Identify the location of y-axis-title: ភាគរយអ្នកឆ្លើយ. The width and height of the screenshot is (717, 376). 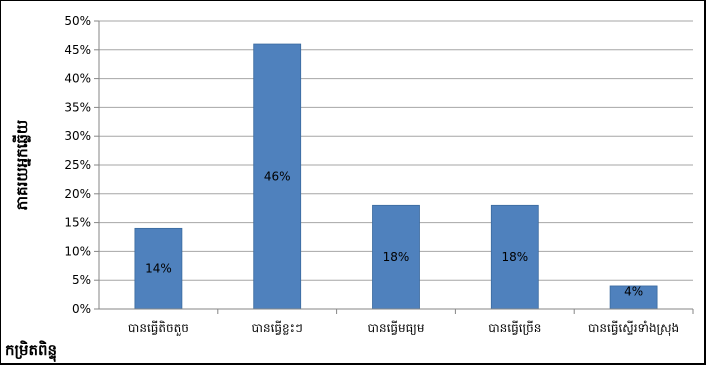
(21, 165).